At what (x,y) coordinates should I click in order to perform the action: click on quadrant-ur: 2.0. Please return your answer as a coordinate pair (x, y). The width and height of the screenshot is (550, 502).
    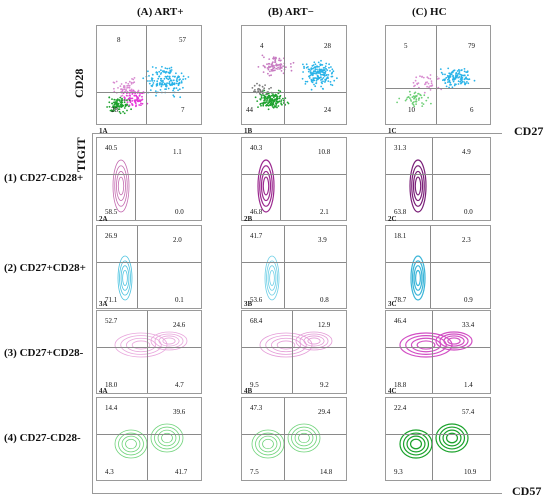
    Looking at the image, I should click on (177, 240).